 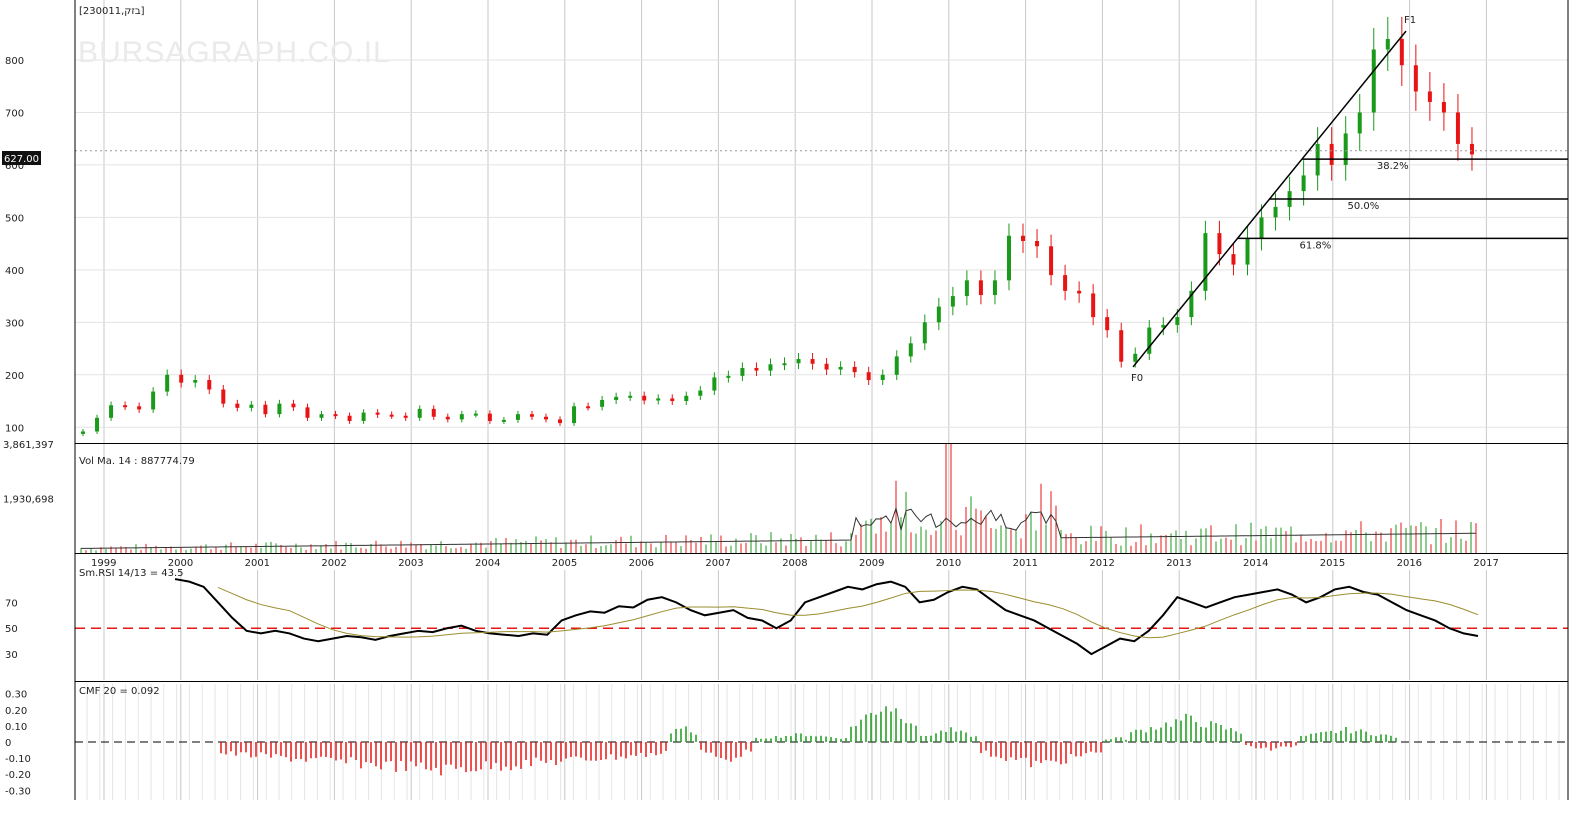 What do you see at coordinates (333, 563) in the screenshot?
I see `x-tick-label: 2002` at bounding box center [333, 563].